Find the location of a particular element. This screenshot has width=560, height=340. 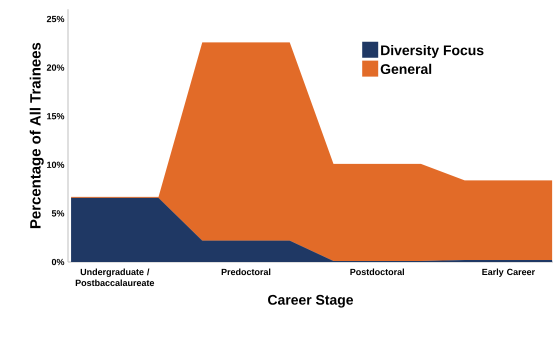

y-axis-title: Percentage of All Trainees is located at coordinates (37, 135).